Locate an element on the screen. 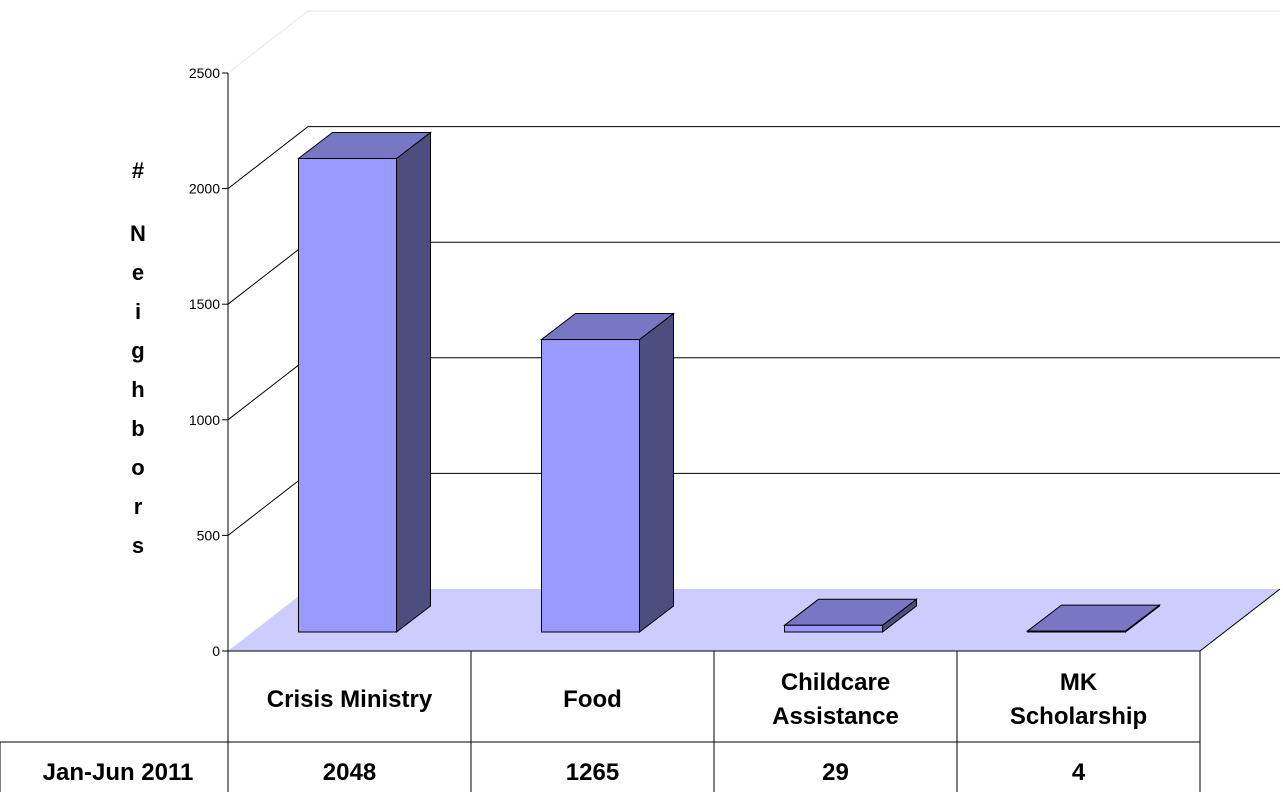 The height and width of the screenshot is (792, 1283). y-label-char: b is located at coordinates (137, 428).